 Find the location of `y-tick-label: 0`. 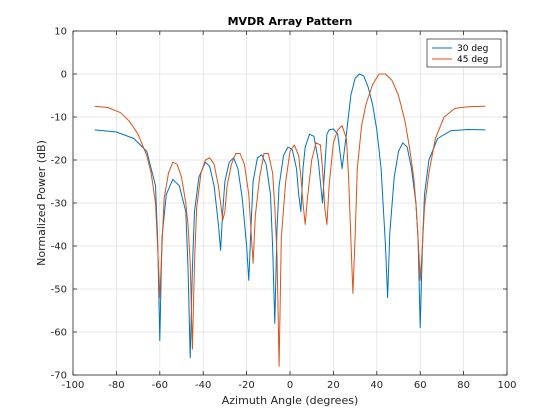

y-tick-label: 0 is located at coordinates (64, 75).